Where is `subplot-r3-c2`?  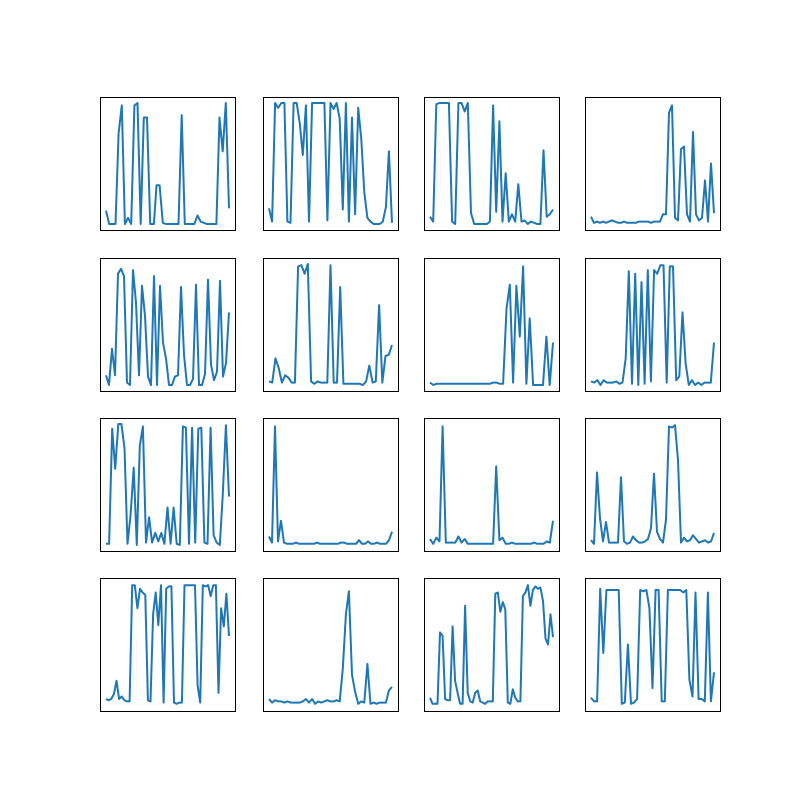 subplot-r3-c2 is located at coordinates (331, 485).